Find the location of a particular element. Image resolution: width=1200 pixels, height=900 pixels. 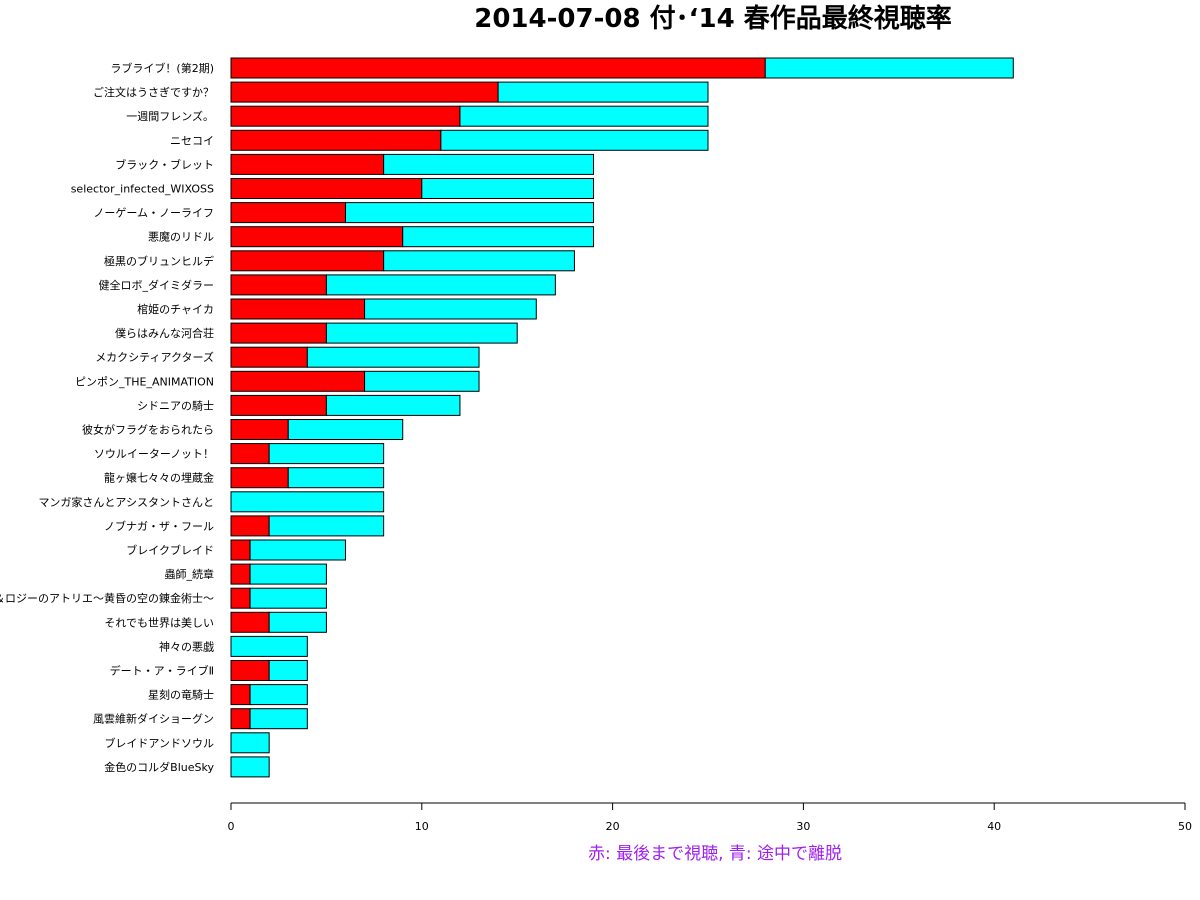

category-label: 健全ロボ_ダイミダラー is located at coordinates (157, 285).